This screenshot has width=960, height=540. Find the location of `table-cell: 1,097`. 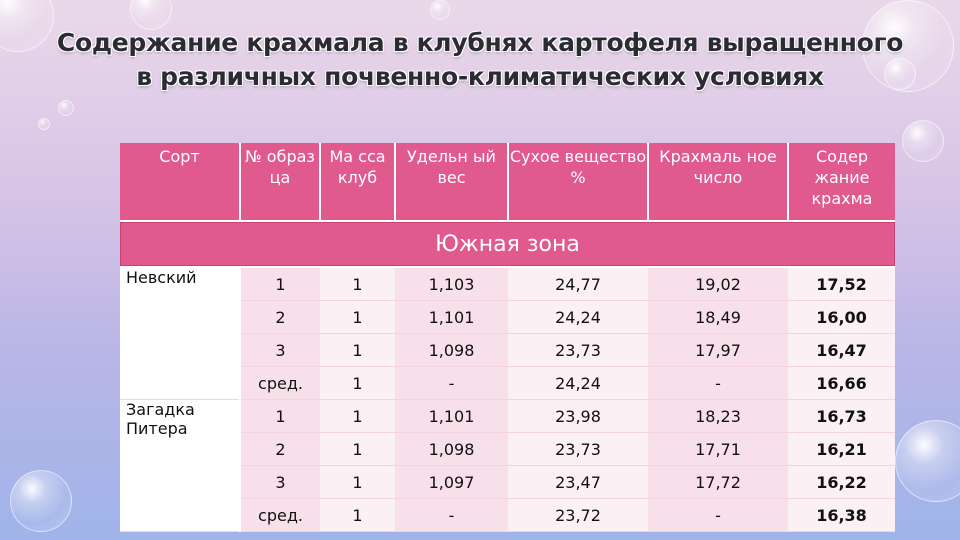

table-cell: 1,097 is located at coordinates (451, 482).